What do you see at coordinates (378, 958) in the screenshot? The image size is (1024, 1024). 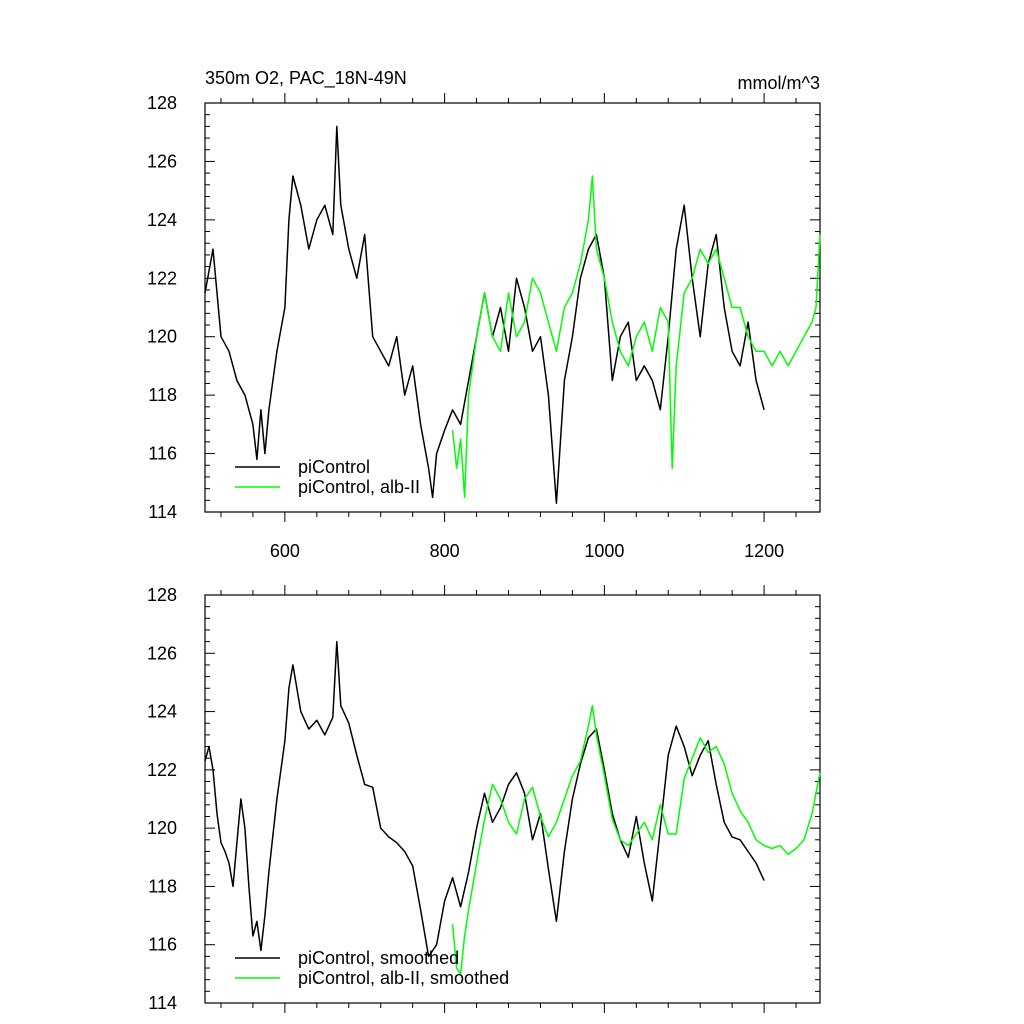 I see `legend-label-1: piControl, smoothed` at bounding box center [378, 958].